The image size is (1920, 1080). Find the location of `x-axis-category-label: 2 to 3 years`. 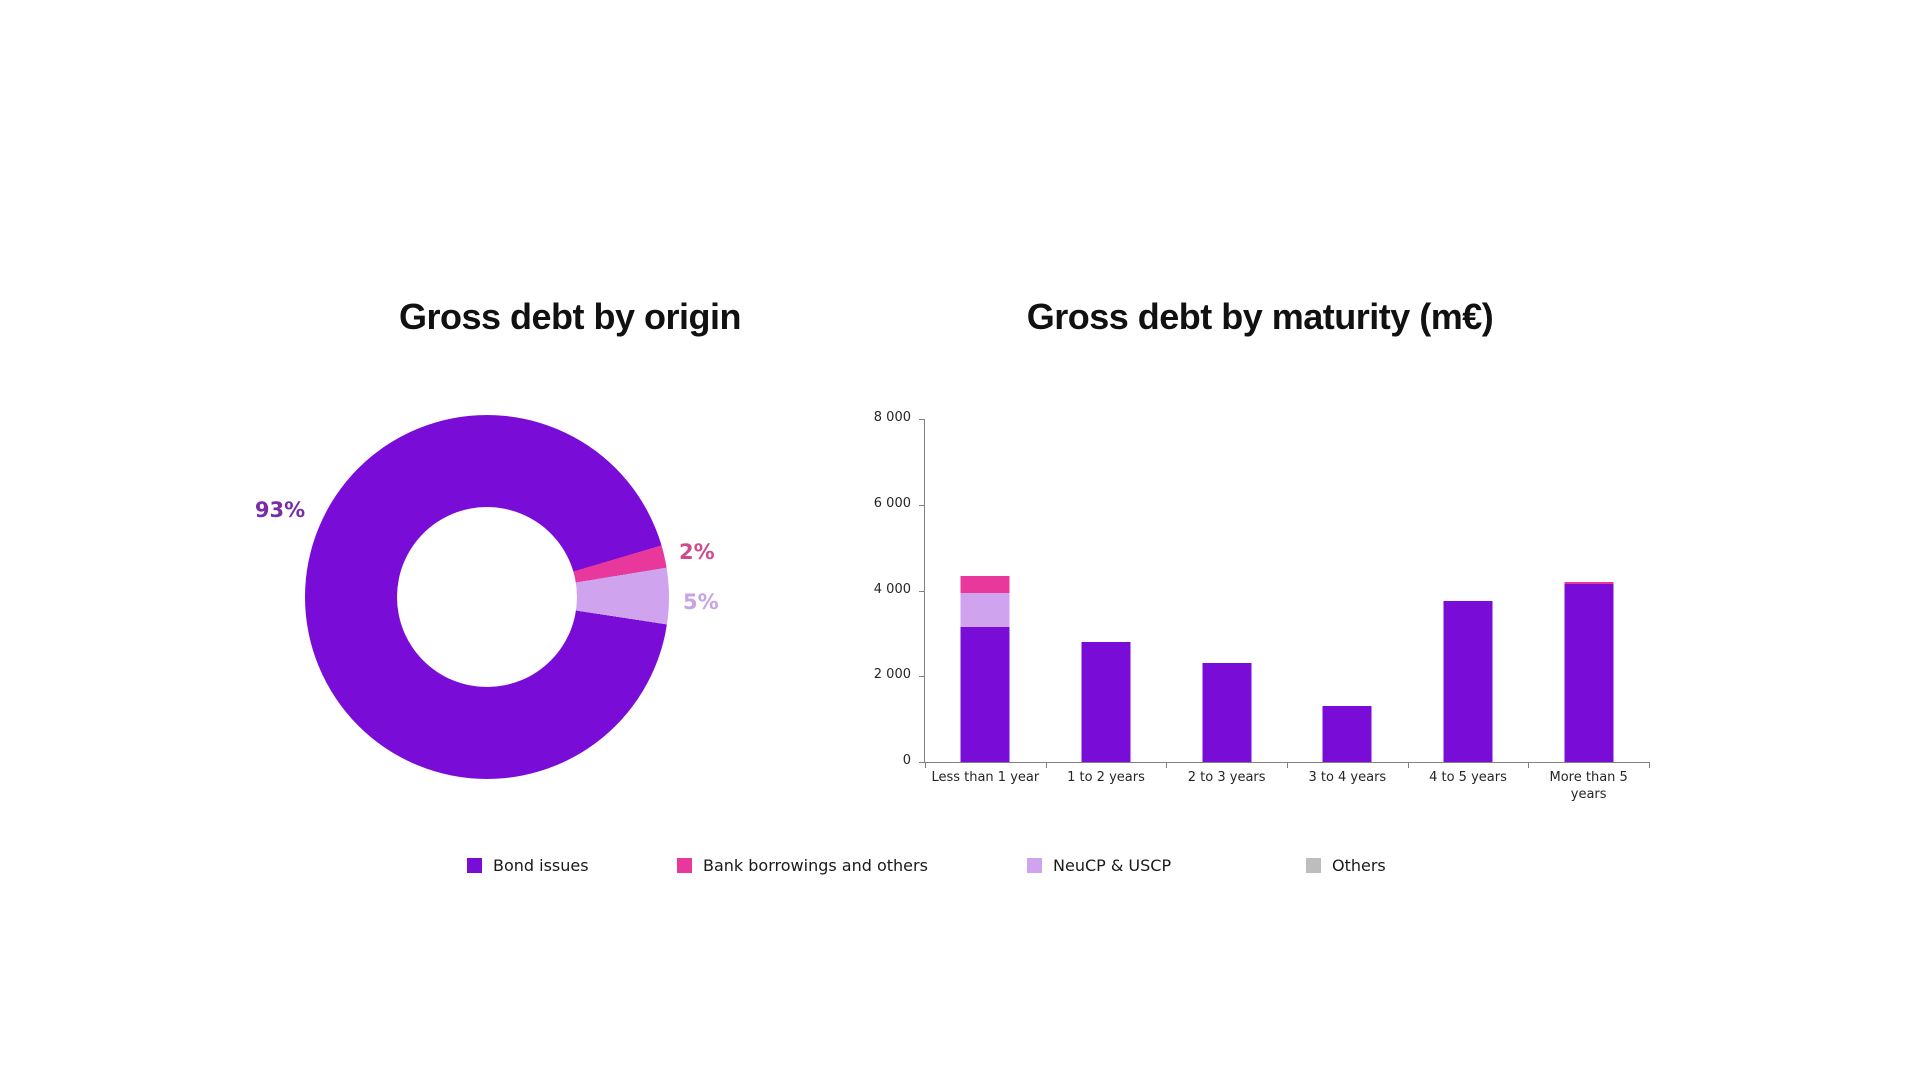

x-axis-category-label: 2 to 3 years is located at coordinates (1226, 777).